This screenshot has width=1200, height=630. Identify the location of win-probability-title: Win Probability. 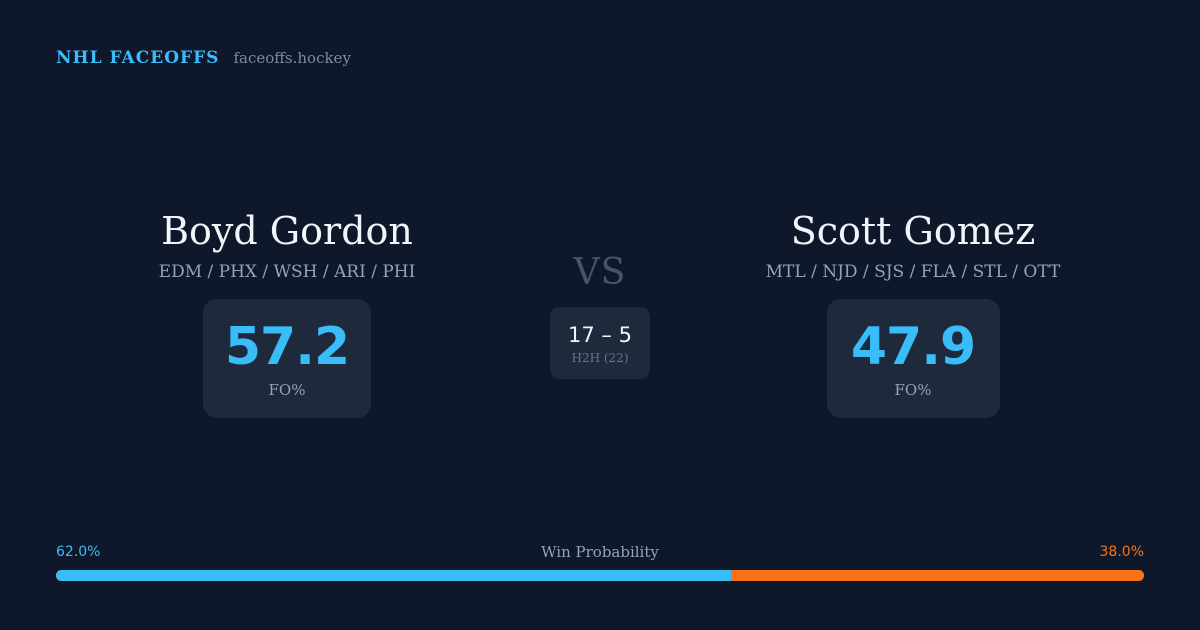
(600, 552).